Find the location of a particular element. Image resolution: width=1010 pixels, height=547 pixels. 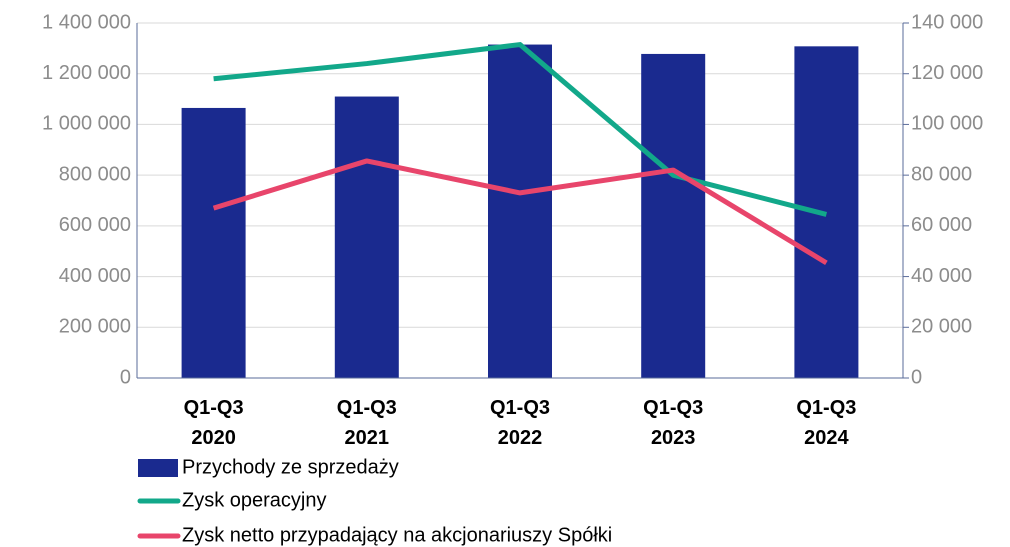

y-tick-label: 400 000 is located at coordinates (95, 276).